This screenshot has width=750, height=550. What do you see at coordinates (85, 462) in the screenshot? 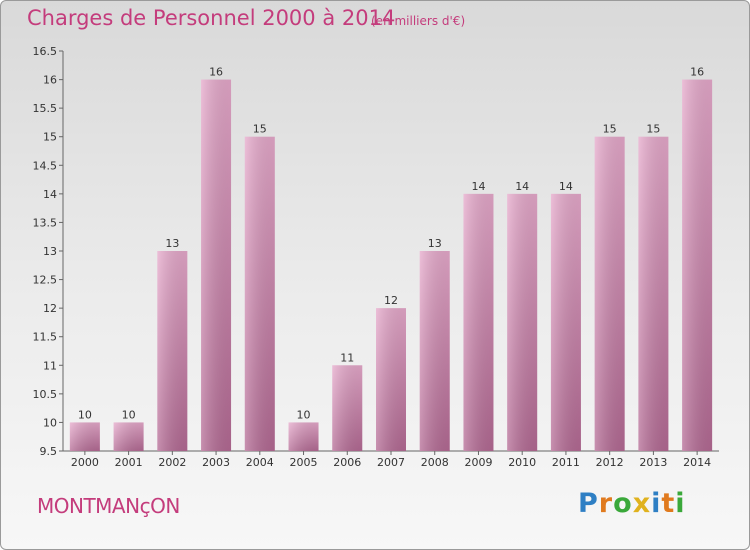
I see `x-tick-label: 2000` at bounding box center [85, 462].